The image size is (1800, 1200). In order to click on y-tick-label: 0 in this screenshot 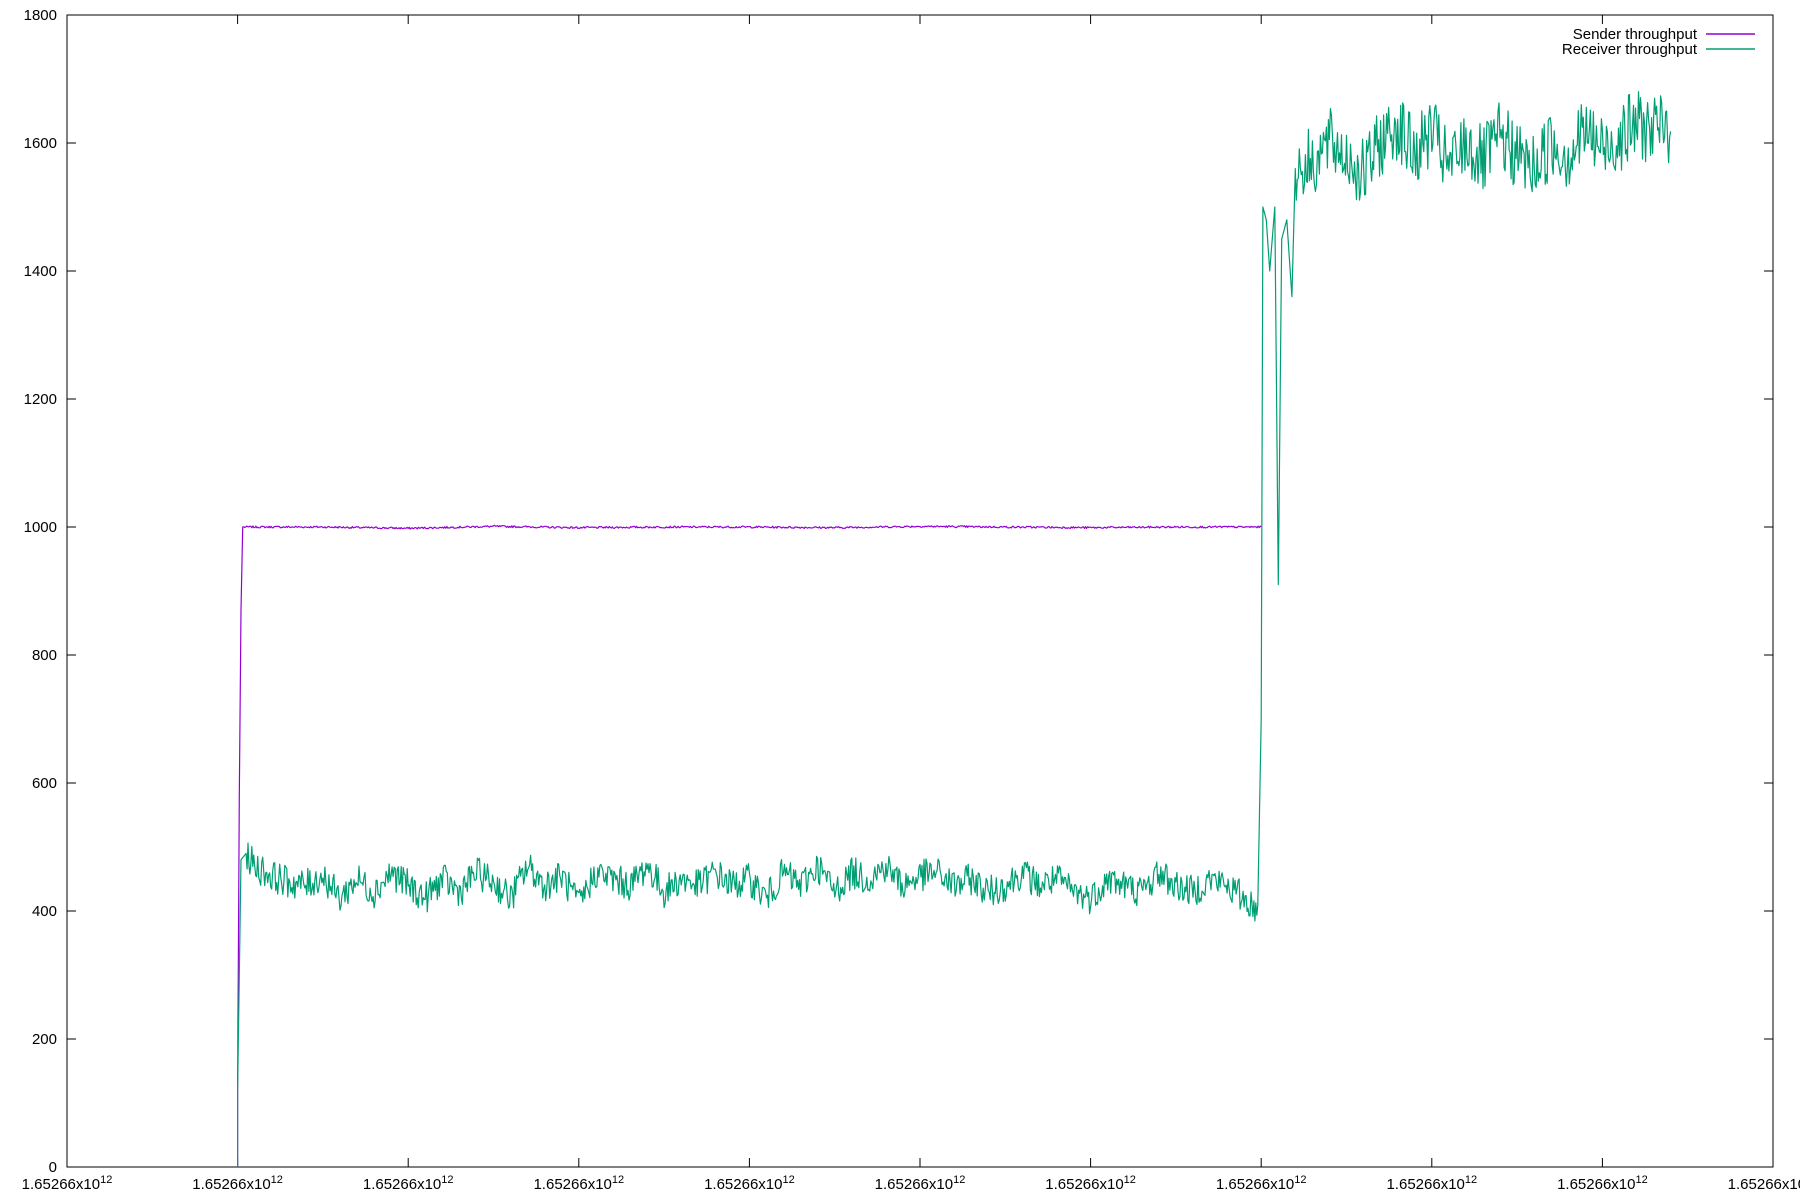, I will do `click(53, 1167)`.